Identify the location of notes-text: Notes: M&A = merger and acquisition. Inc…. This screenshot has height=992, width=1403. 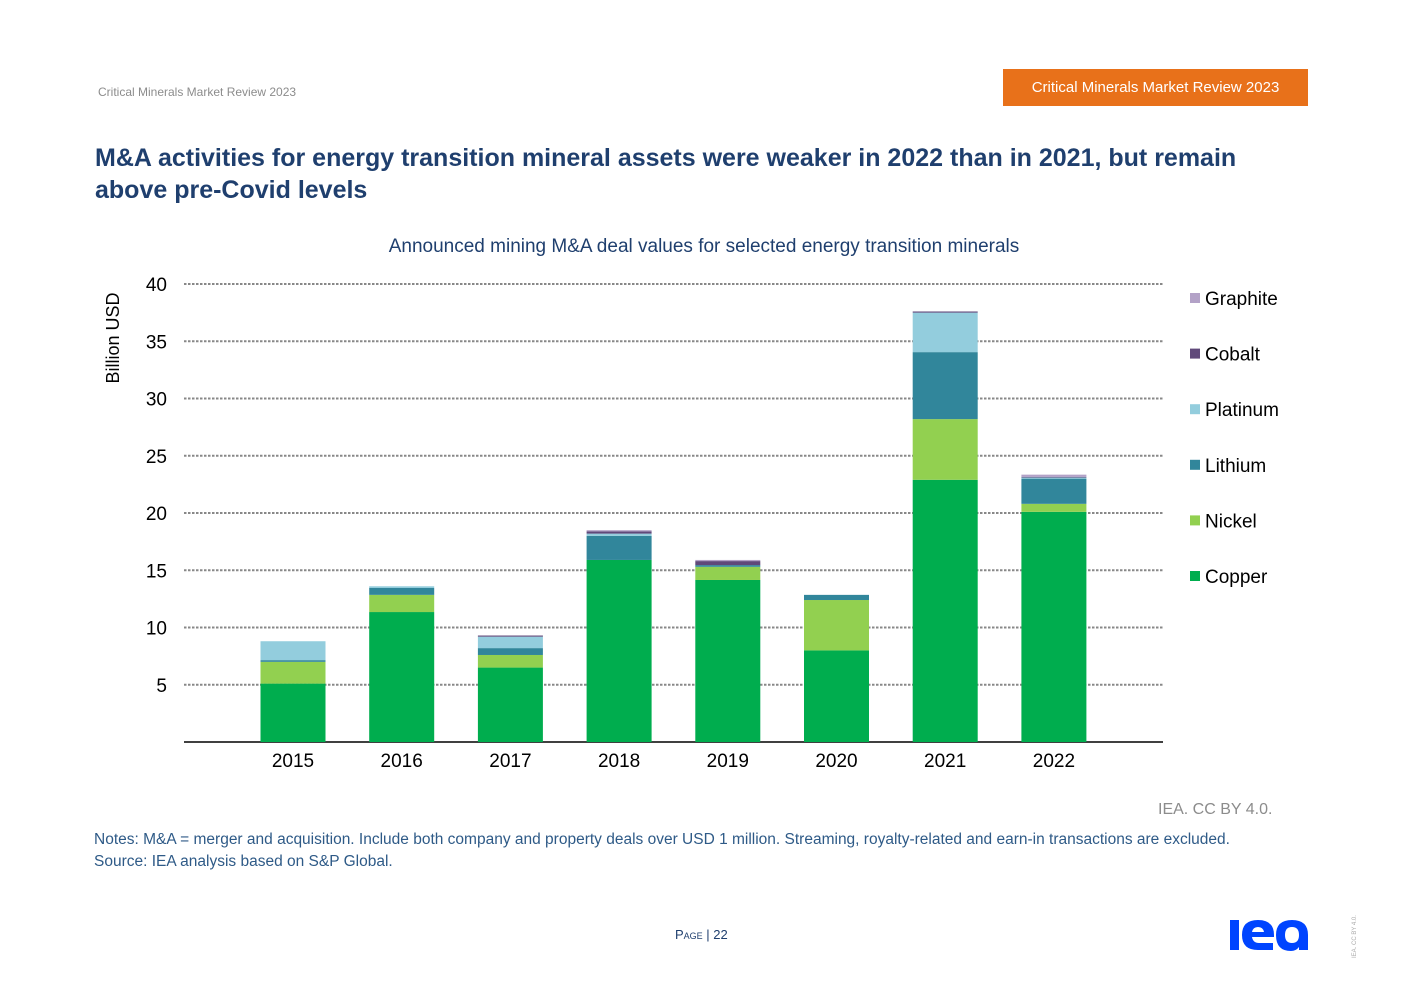
(662, 839).